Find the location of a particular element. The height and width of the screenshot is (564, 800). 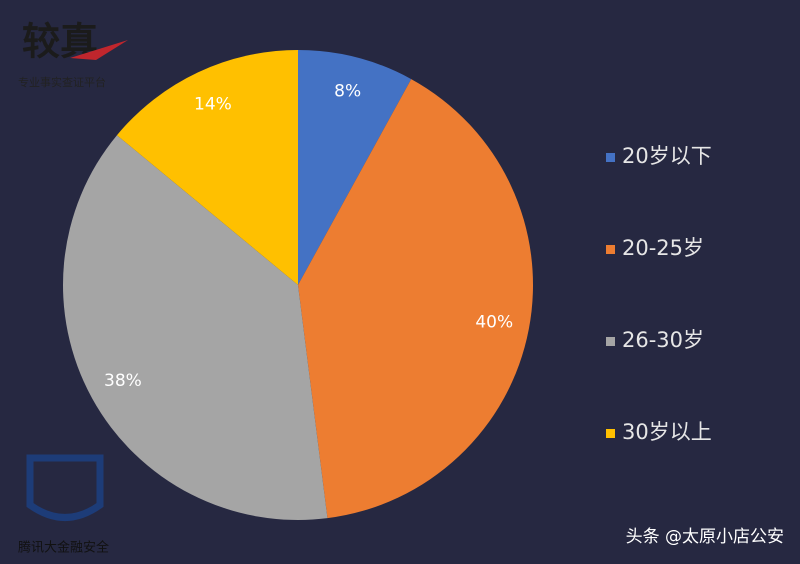

logo-subtitle: 专业事实查证平台 is located at coordinates (62, 82).